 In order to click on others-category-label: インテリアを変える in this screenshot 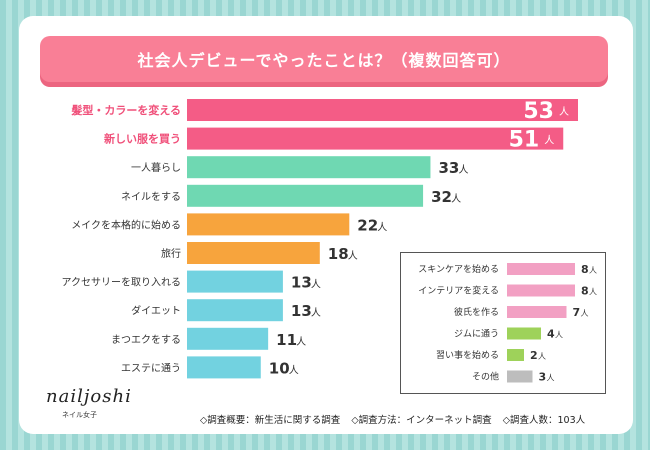, I will do `click(458, 291)`.